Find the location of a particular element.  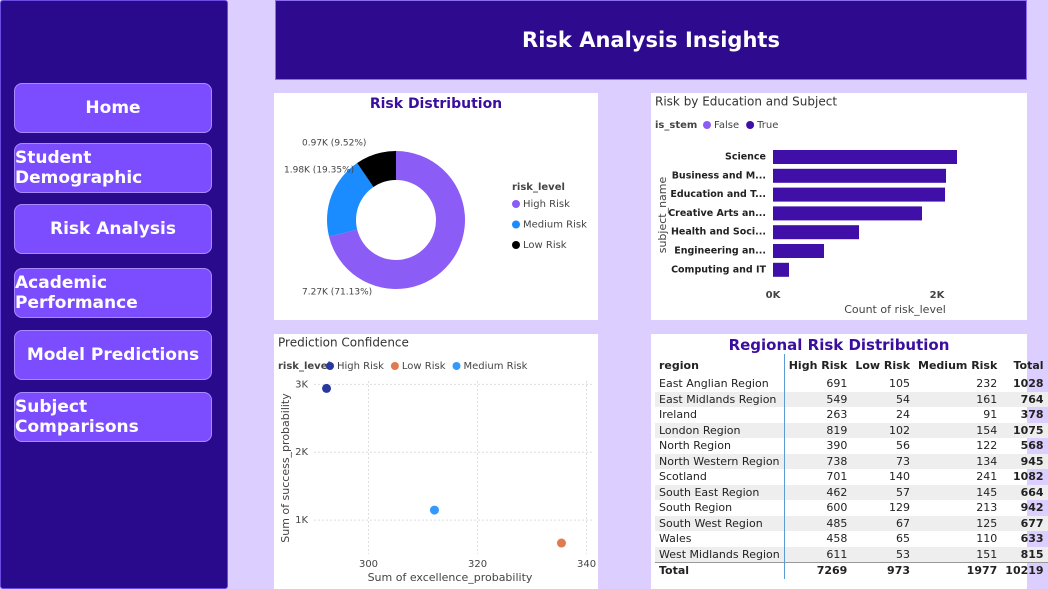

table-cell: Scotland is located at coordinates (720, 477).